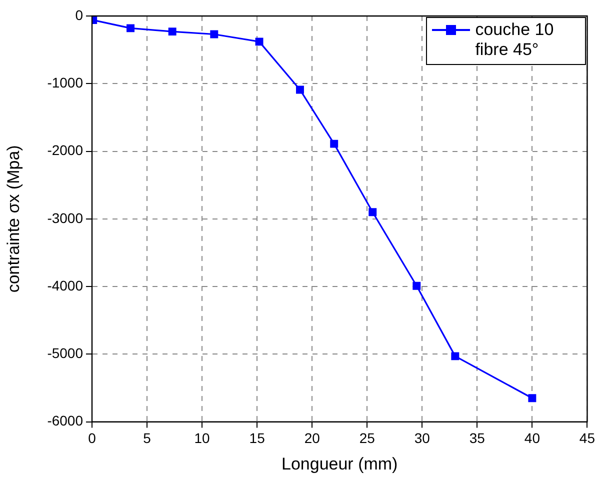  What do you see at coordinates (422, 438) in the screenshot?
I see `x-tick-label: 30` at bounding box center [422, 438].